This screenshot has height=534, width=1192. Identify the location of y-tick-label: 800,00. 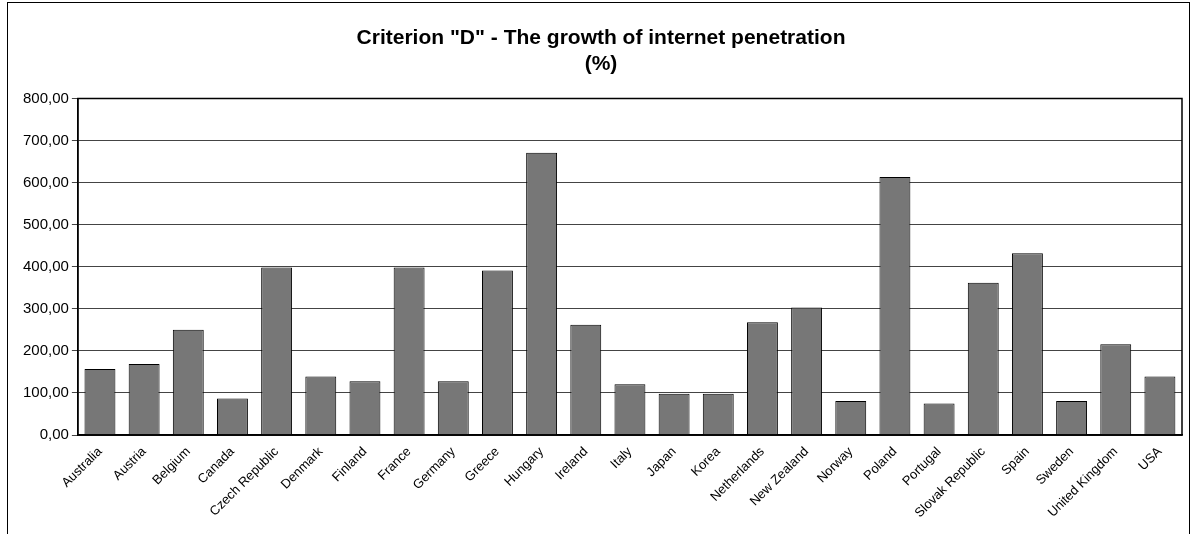
(45, 97).